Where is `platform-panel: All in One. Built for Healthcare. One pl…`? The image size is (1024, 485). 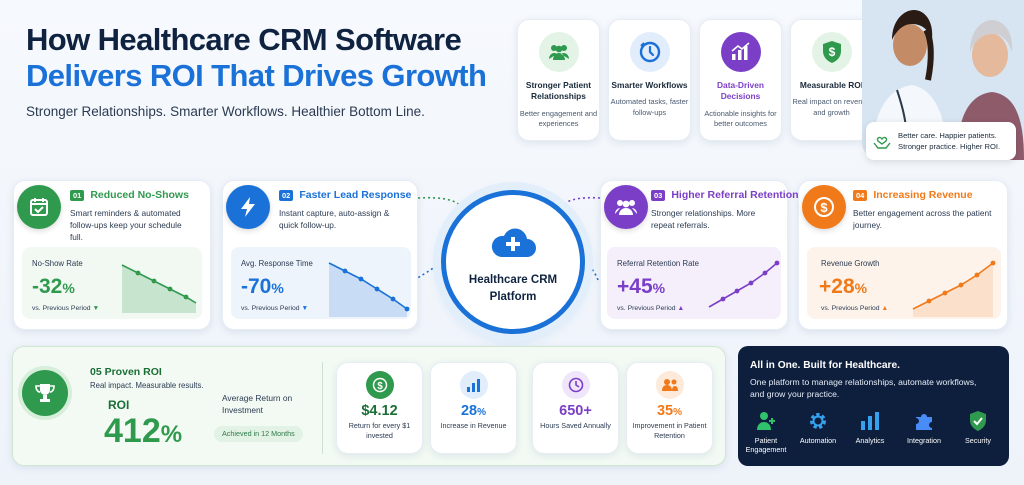
platform-panel: All in One. Built for Healthcare. One pl… is located at coordinates (873, 406).